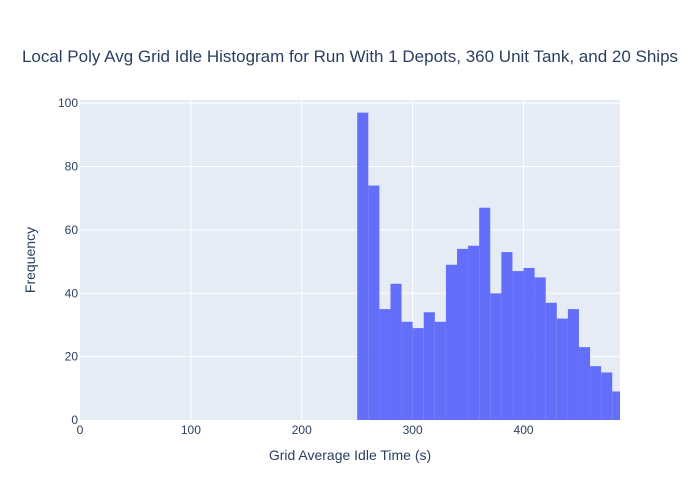  What do you see at coordinates (524, 430) in the screenshot?
I see `x-tick-label: 400` at bounding box center [524, 430].